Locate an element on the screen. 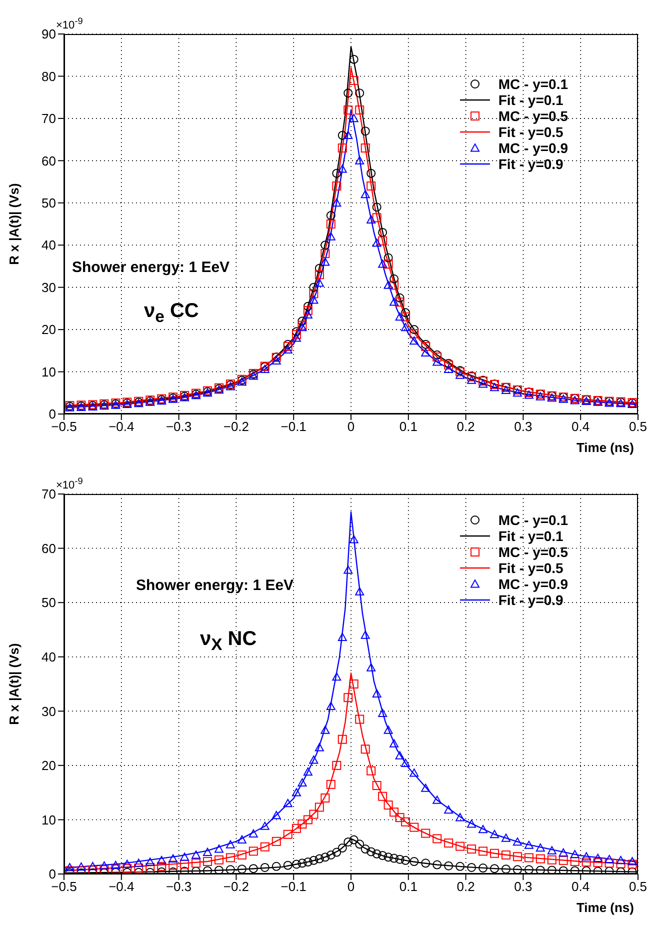 This screenshot has width=649, height=935. x-tick-label: 0.5 is located at coordinates (638, 426).